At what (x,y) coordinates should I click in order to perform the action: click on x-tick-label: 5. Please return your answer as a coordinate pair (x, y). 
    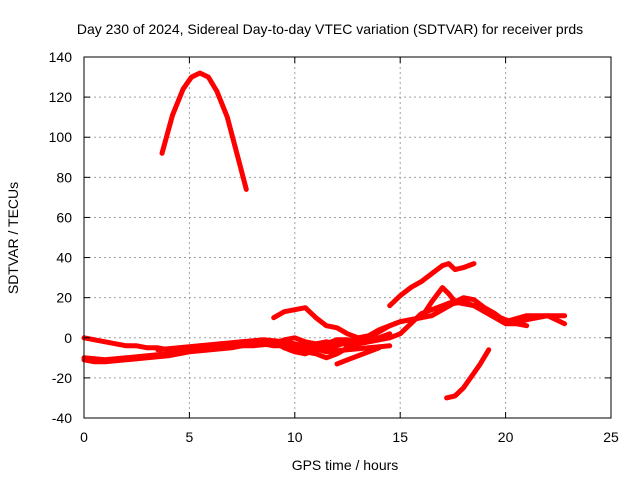
    Looking at the image, I should click on (190, 437).